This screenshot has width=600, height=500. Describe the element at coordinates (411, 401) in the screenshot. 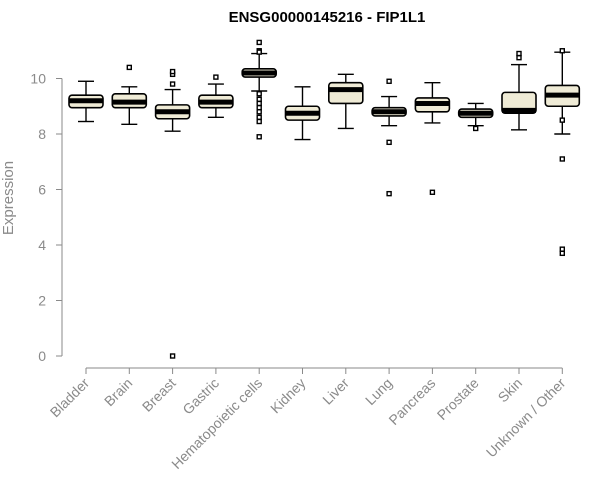

I see `x-tick-label: Pancreas` at that location.